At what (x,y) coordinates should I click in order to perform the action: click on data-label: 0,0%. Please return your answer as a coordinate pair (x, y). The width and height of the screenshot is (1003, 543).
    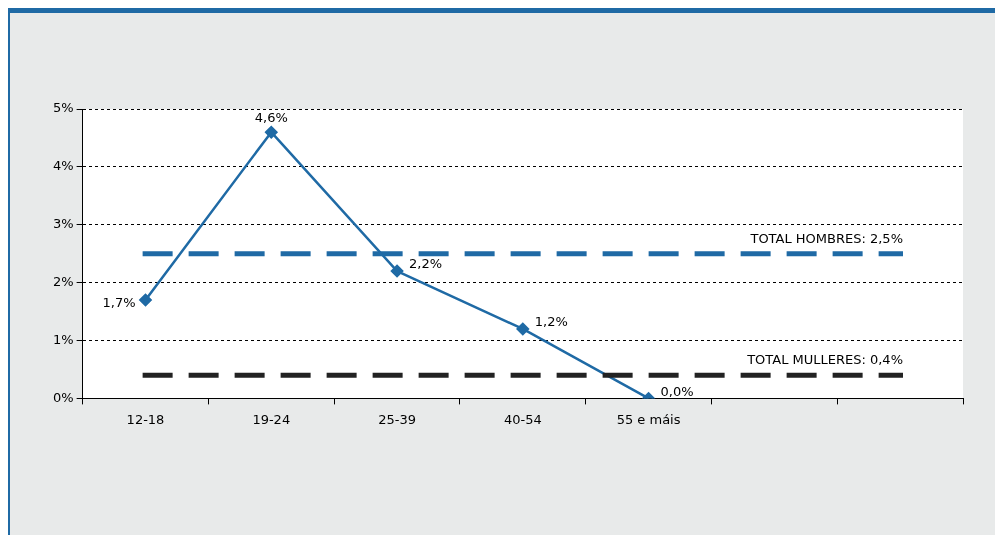
    Looking at the image, I should click on (677, 391).